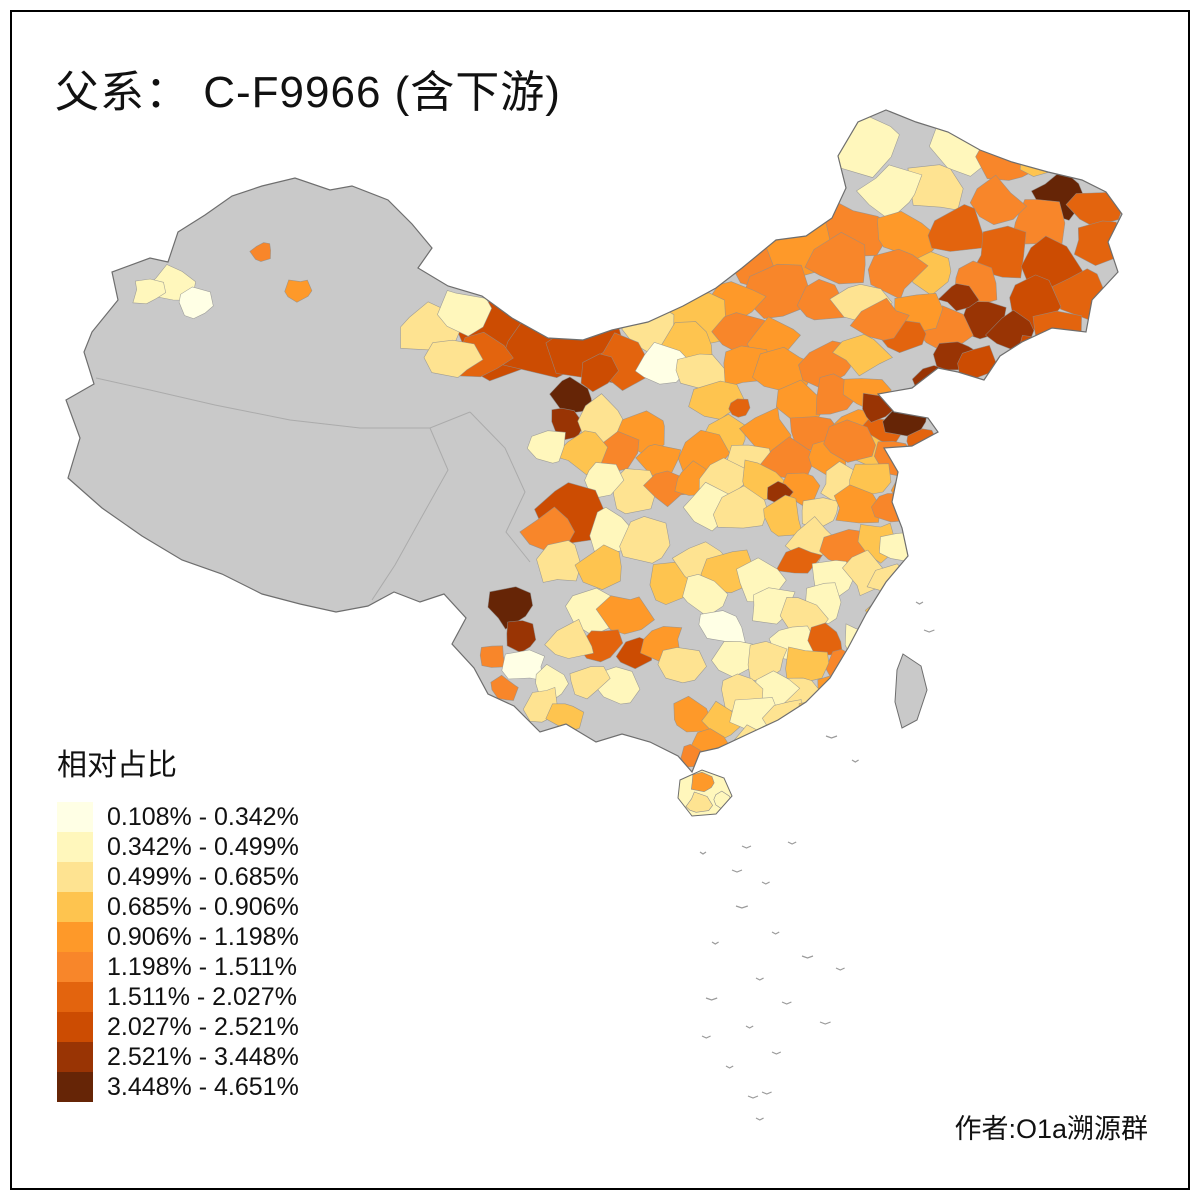 This screenshot has height=1200, width=1200. I want to click on page-title: 父系： C-F9966 (含下游), so click(308, 92).